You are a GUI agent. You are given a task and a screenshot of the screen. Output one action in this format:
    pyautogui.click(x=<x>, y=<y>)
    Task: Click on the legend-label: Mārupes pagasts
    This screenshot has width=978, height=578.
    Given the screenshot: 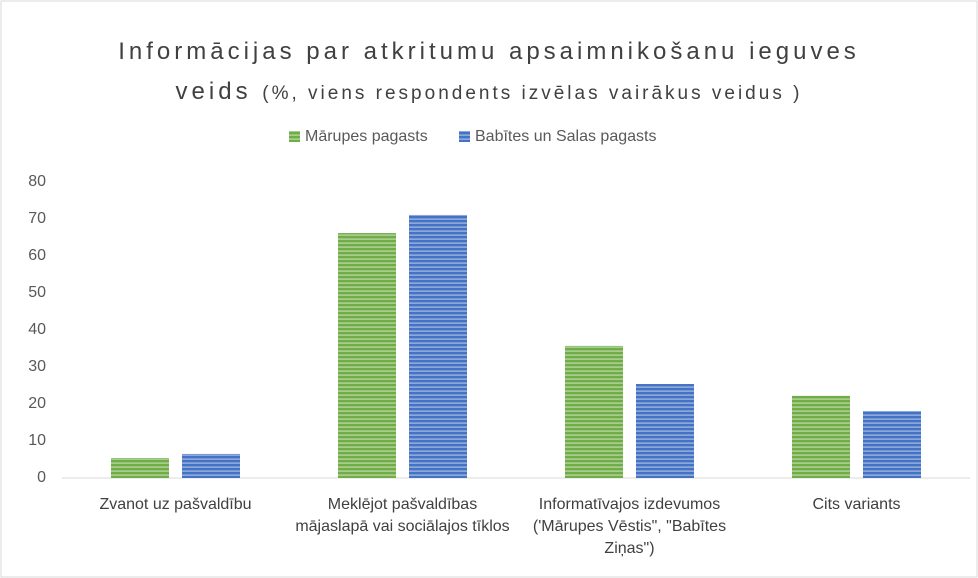 What is the action you would take?
    pyautogui.click(x=366, y=136)
    